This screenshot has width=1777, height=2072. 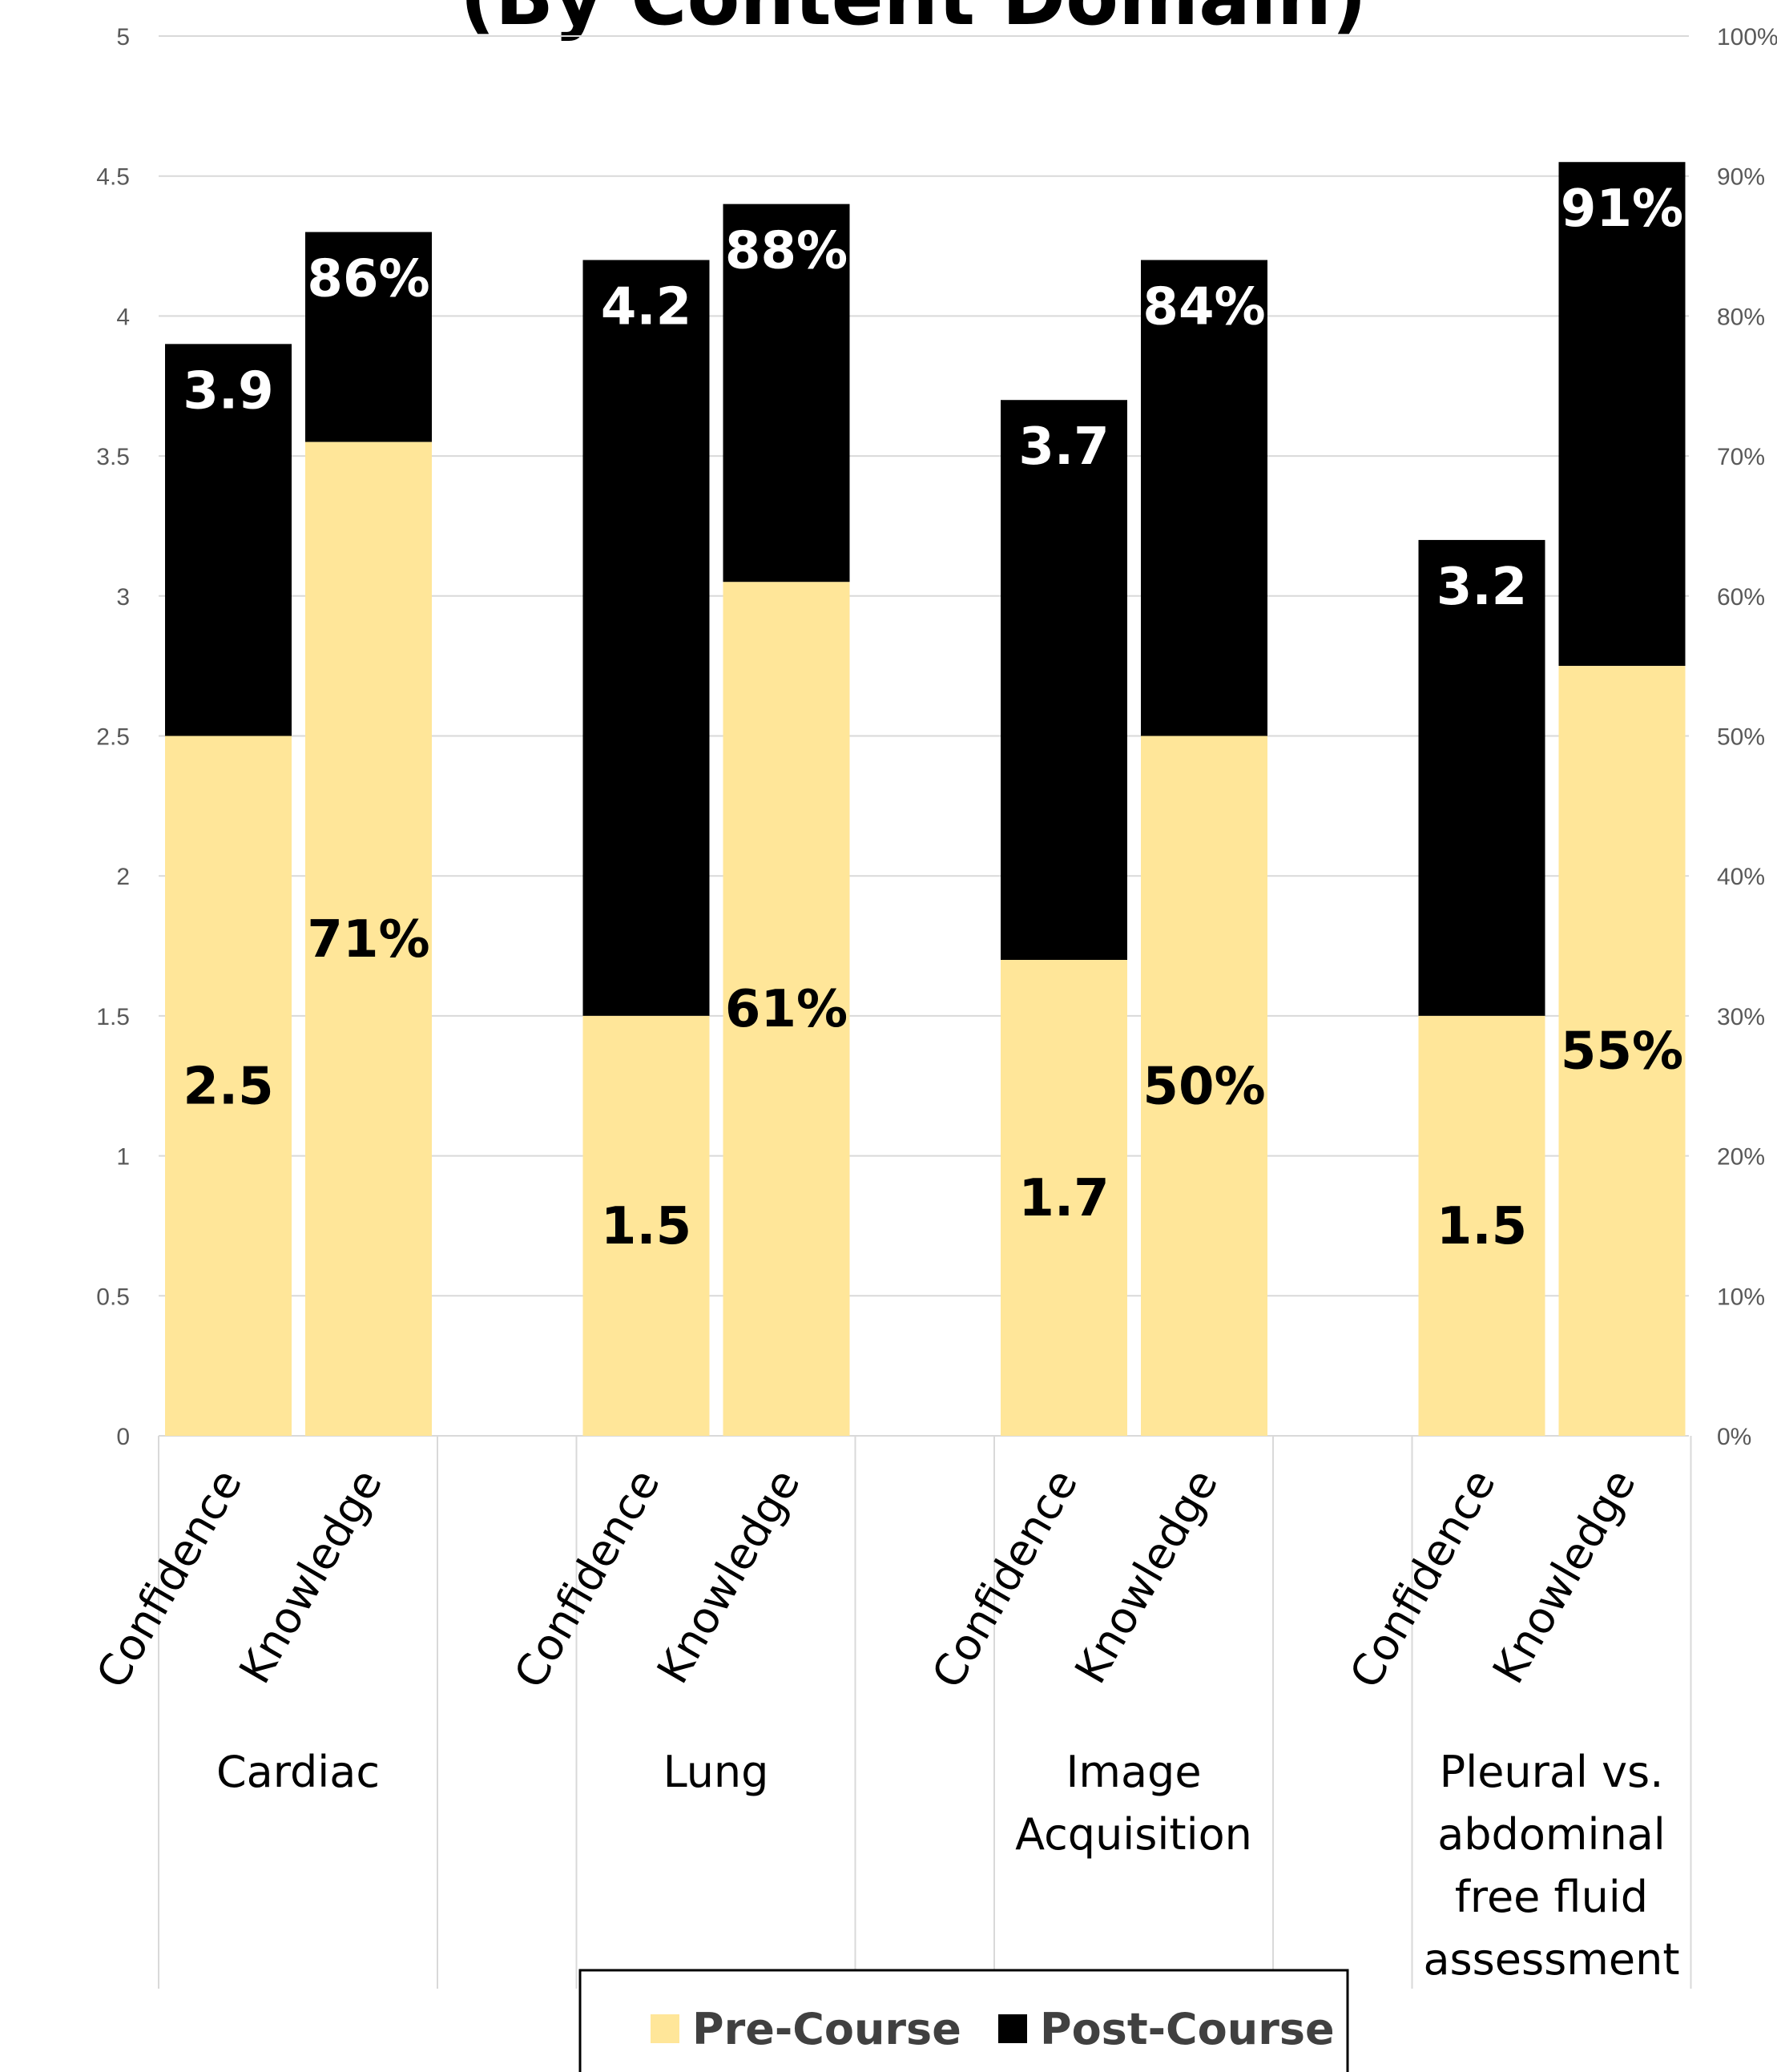 What do you see at coordinates (298, 1772) in the screenshot?
I see `group-label: Cardiac` at bounding box center [298, 1772].